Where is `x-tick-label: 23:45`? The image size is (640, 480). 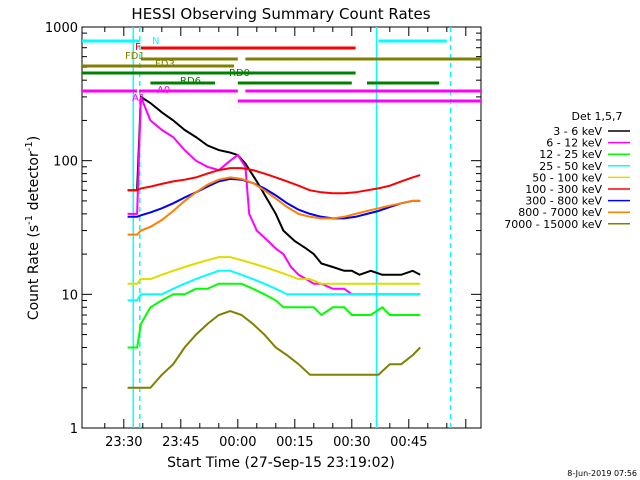
x-tick-label: 23:45 is located at coordinates (180, 442).